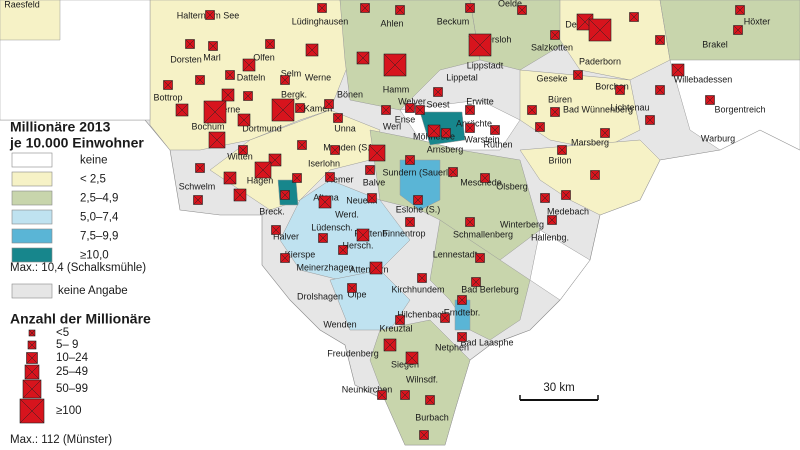 The height and width of the screenshot is (450, 800). What do you see at coordinates (552, 47) in the screenshot?
I see `place-label: Salzkotten` at bounding box center [552, 47].